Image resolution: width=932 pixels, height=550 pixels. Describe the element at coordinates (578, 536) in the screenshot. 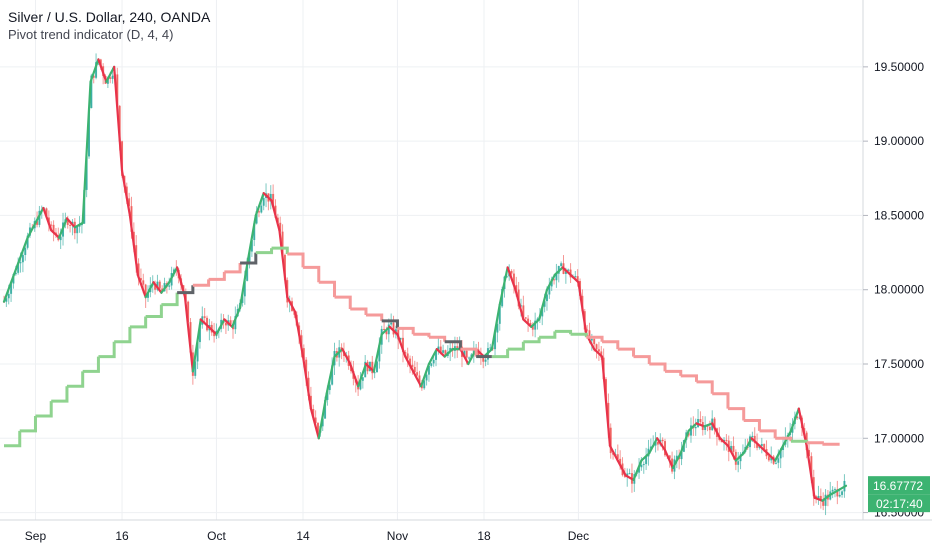

I see `x-tick-label: Dec` at that location.